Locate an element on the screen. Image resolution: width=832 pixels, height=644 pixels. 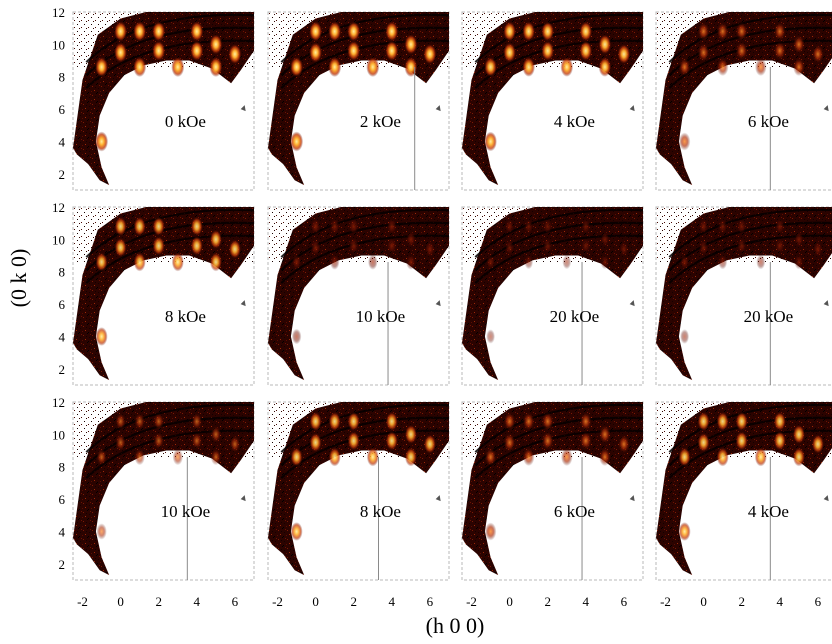
x-tick-label: 2 is located at coordinates (741, 601).